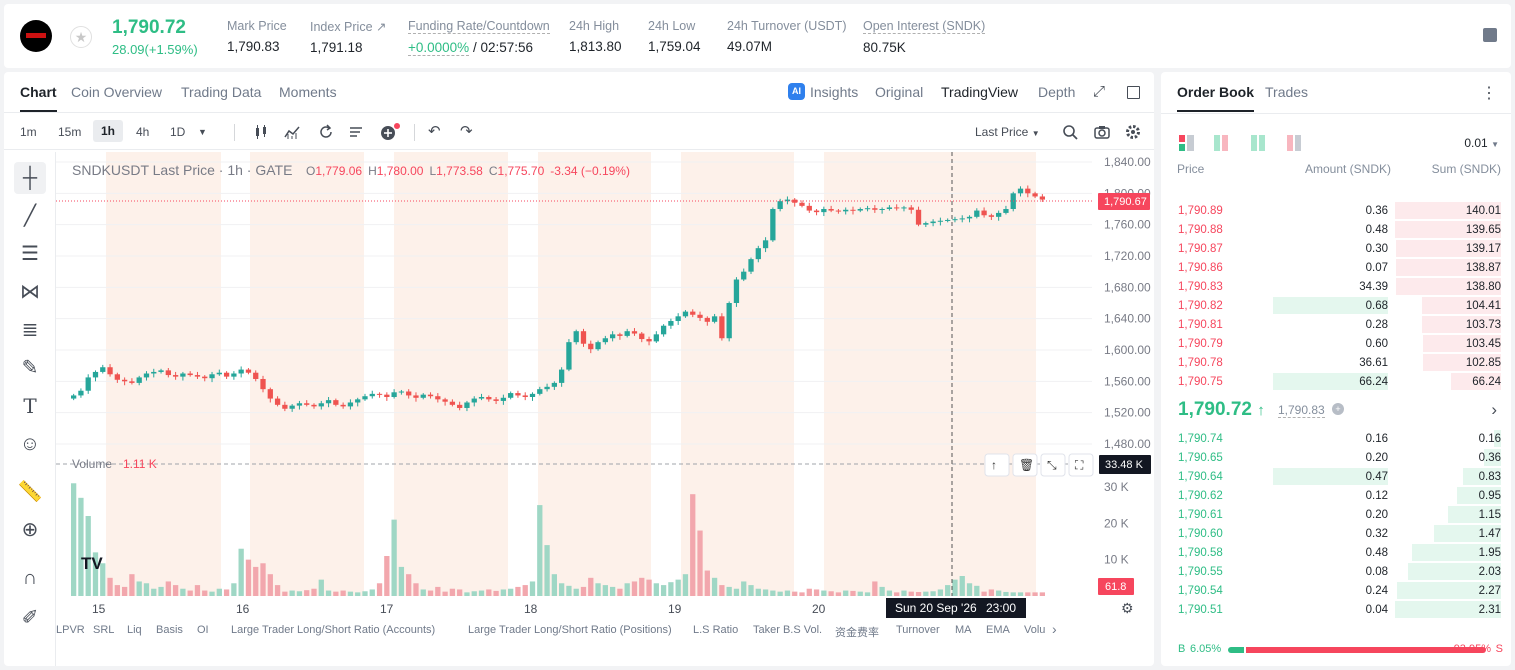 The height and width of the screenshot is (670, 1515). What do you see at coordinates (1336, 533) in the screenshot?
I see `bid-row: 1,790.60 0.32 1.47` at bounding box center [1336, 533].